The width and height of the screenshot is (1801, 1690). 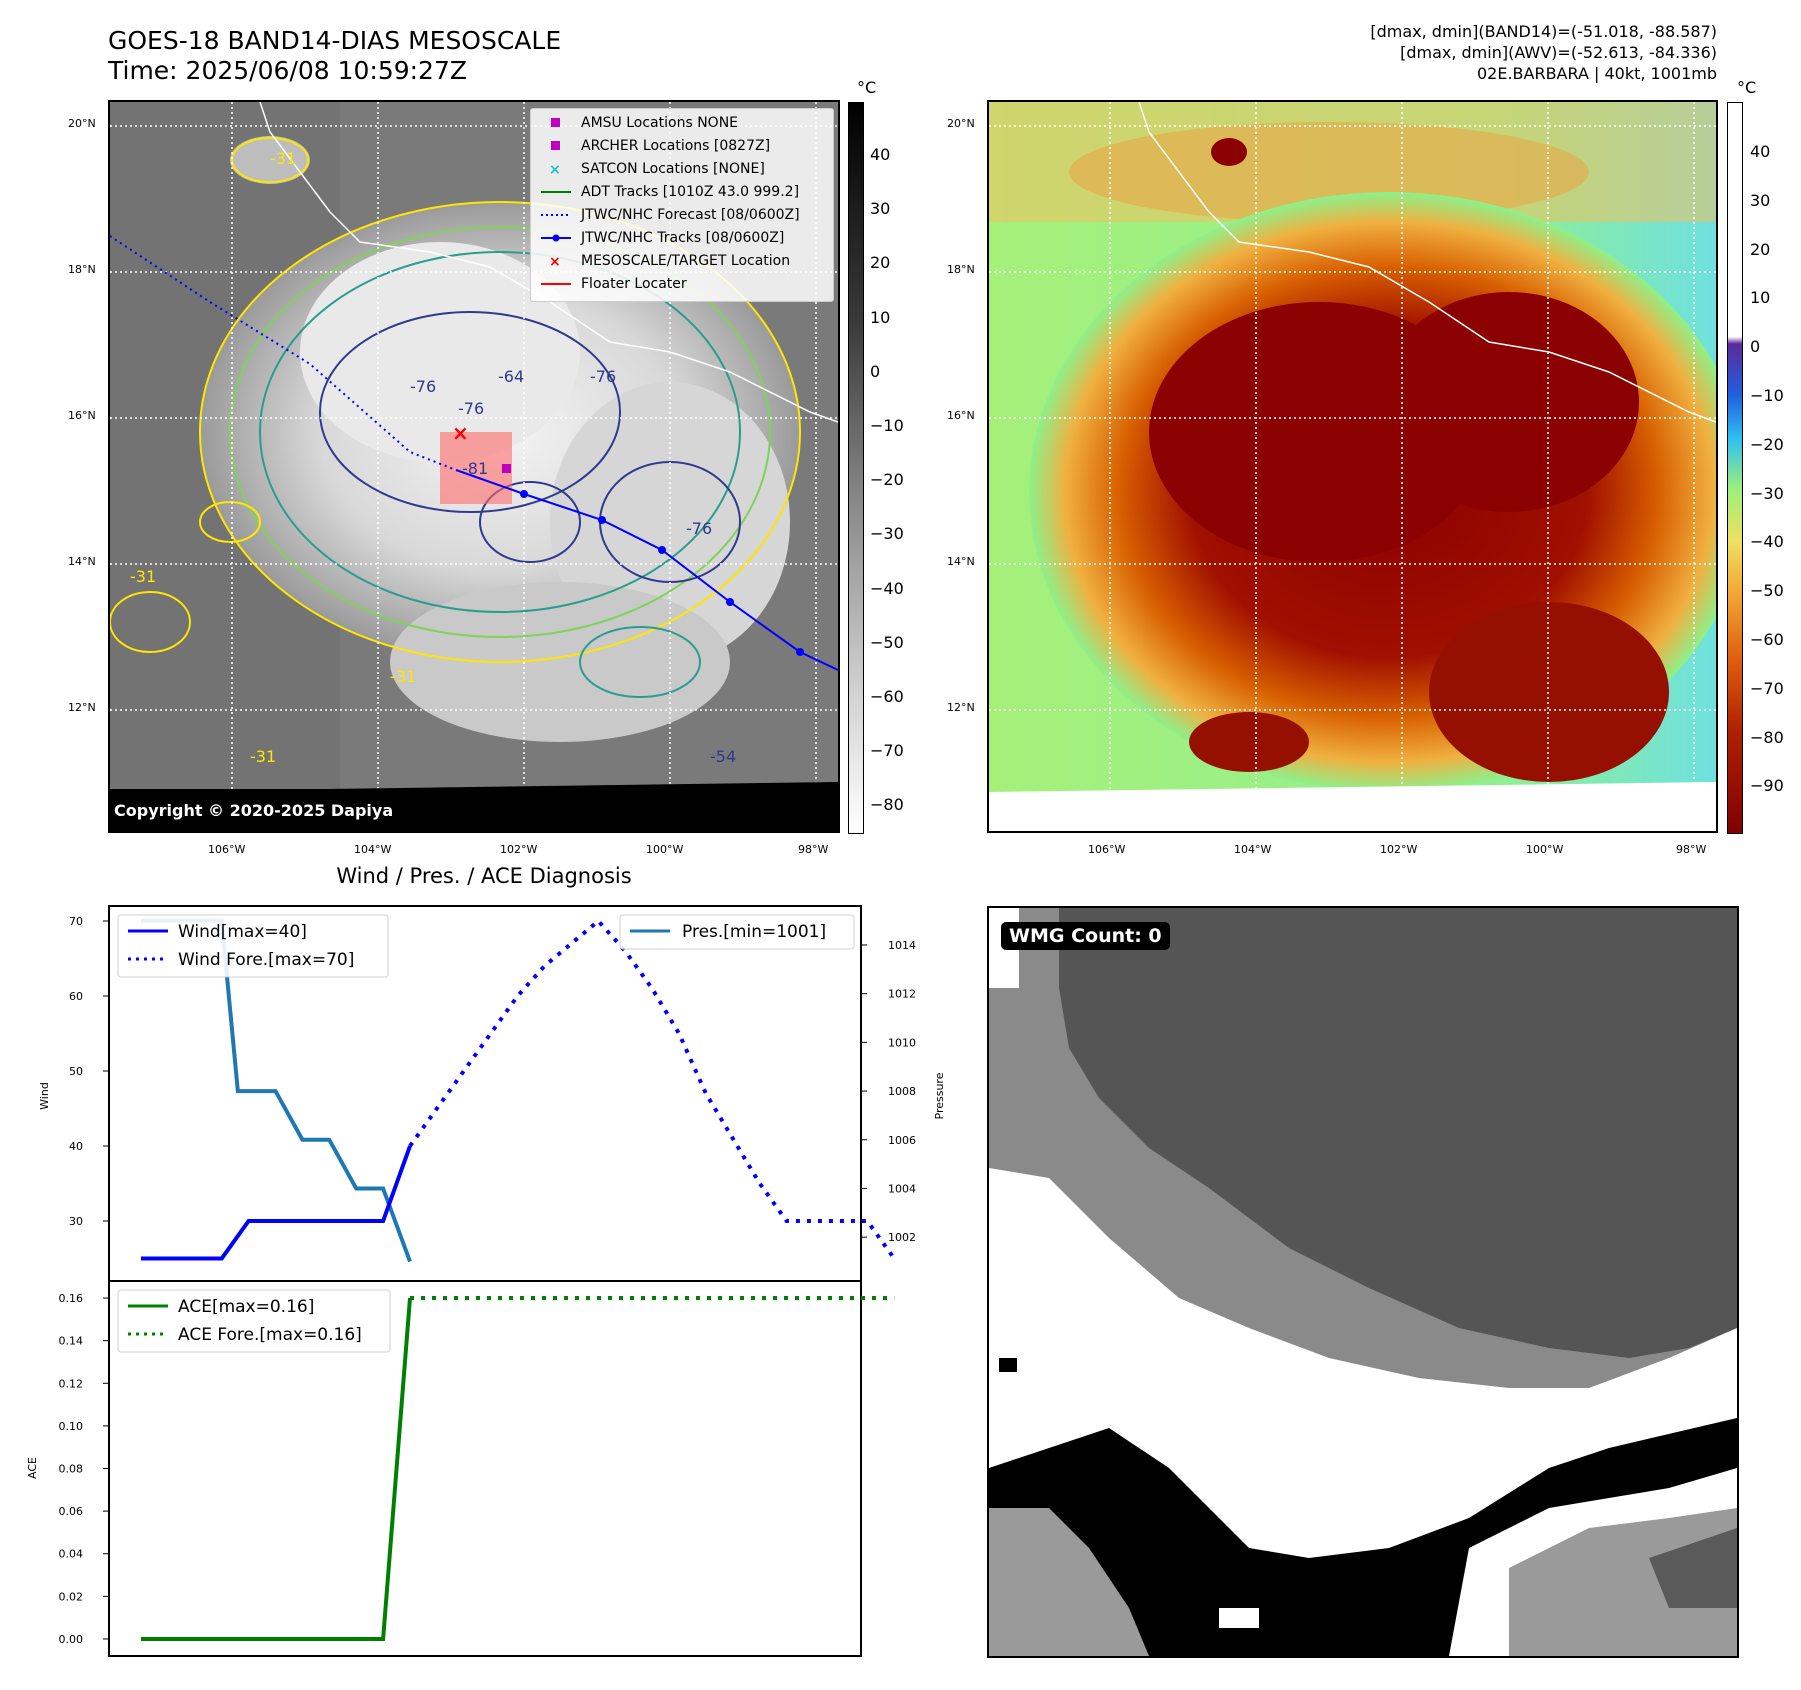 I want to click on pressure-legend: Pres.[min=1001], so click(x=737, y=932).